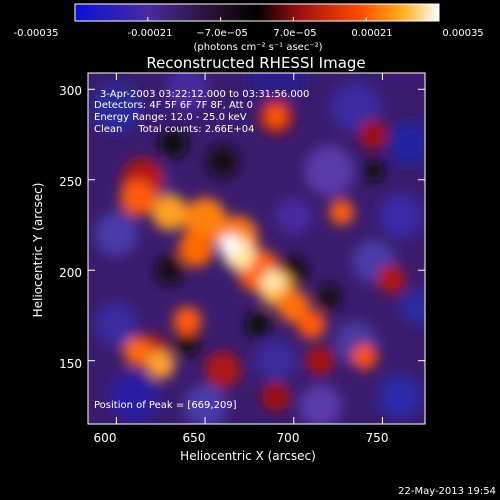  I want to click on colorbar-tick-0: -0.00035, so click(36, 33).